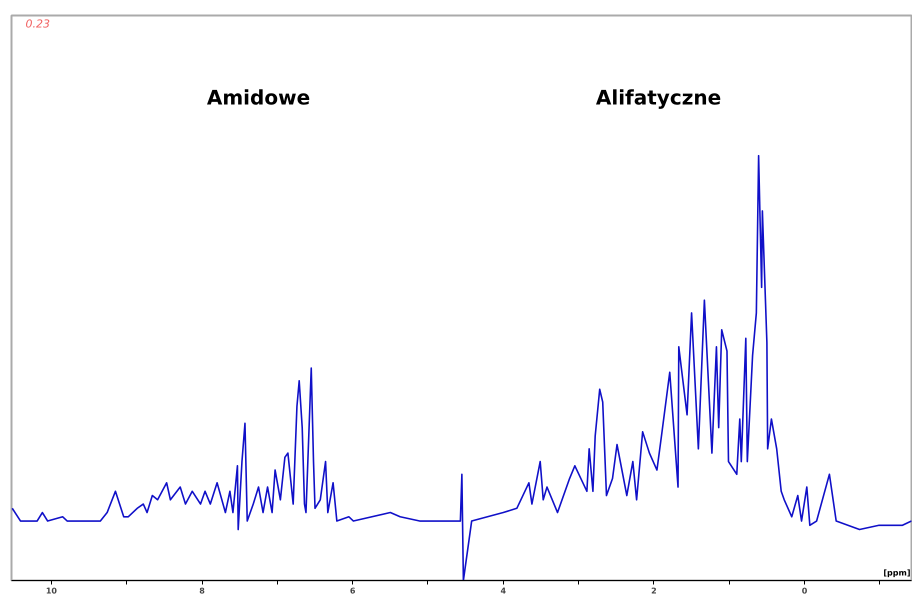  What do you see at coordinates (805, 591) in the screenshot?
I see `x-tick-label: 0` at bounding box center [805, 591].